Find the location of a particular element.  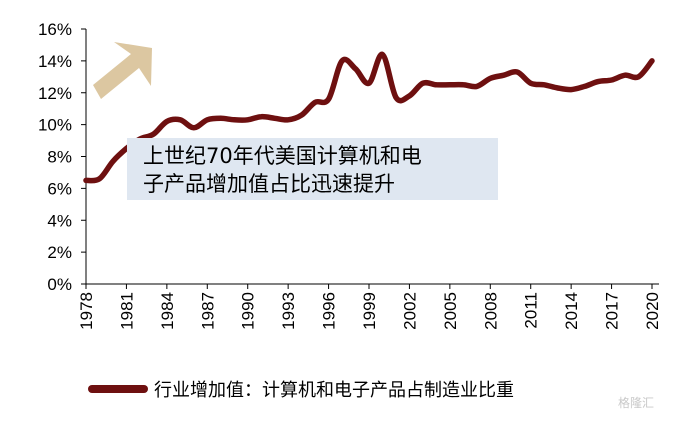

watermark: 格隆汇 is located at coordinates (636, 403).